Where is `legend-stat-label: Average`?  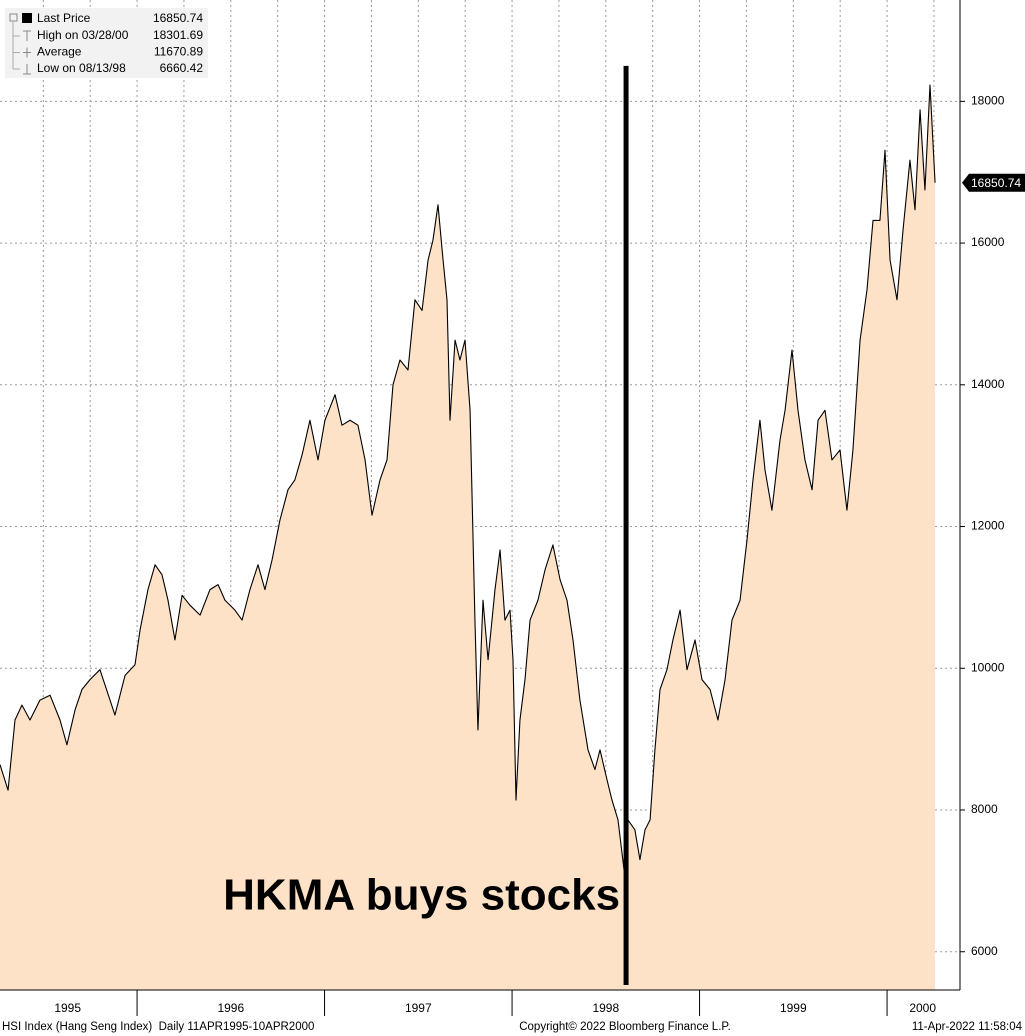
legend-stat-label: Average is located at coordinates (59, 52).